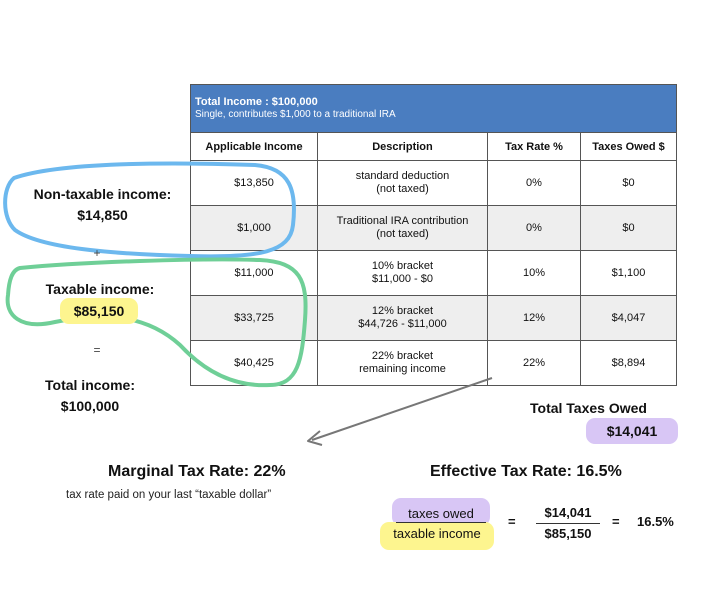 This screenshot has width=720, height=603. I want to click on non-taxable-value: $14,850, so click(102, 215).